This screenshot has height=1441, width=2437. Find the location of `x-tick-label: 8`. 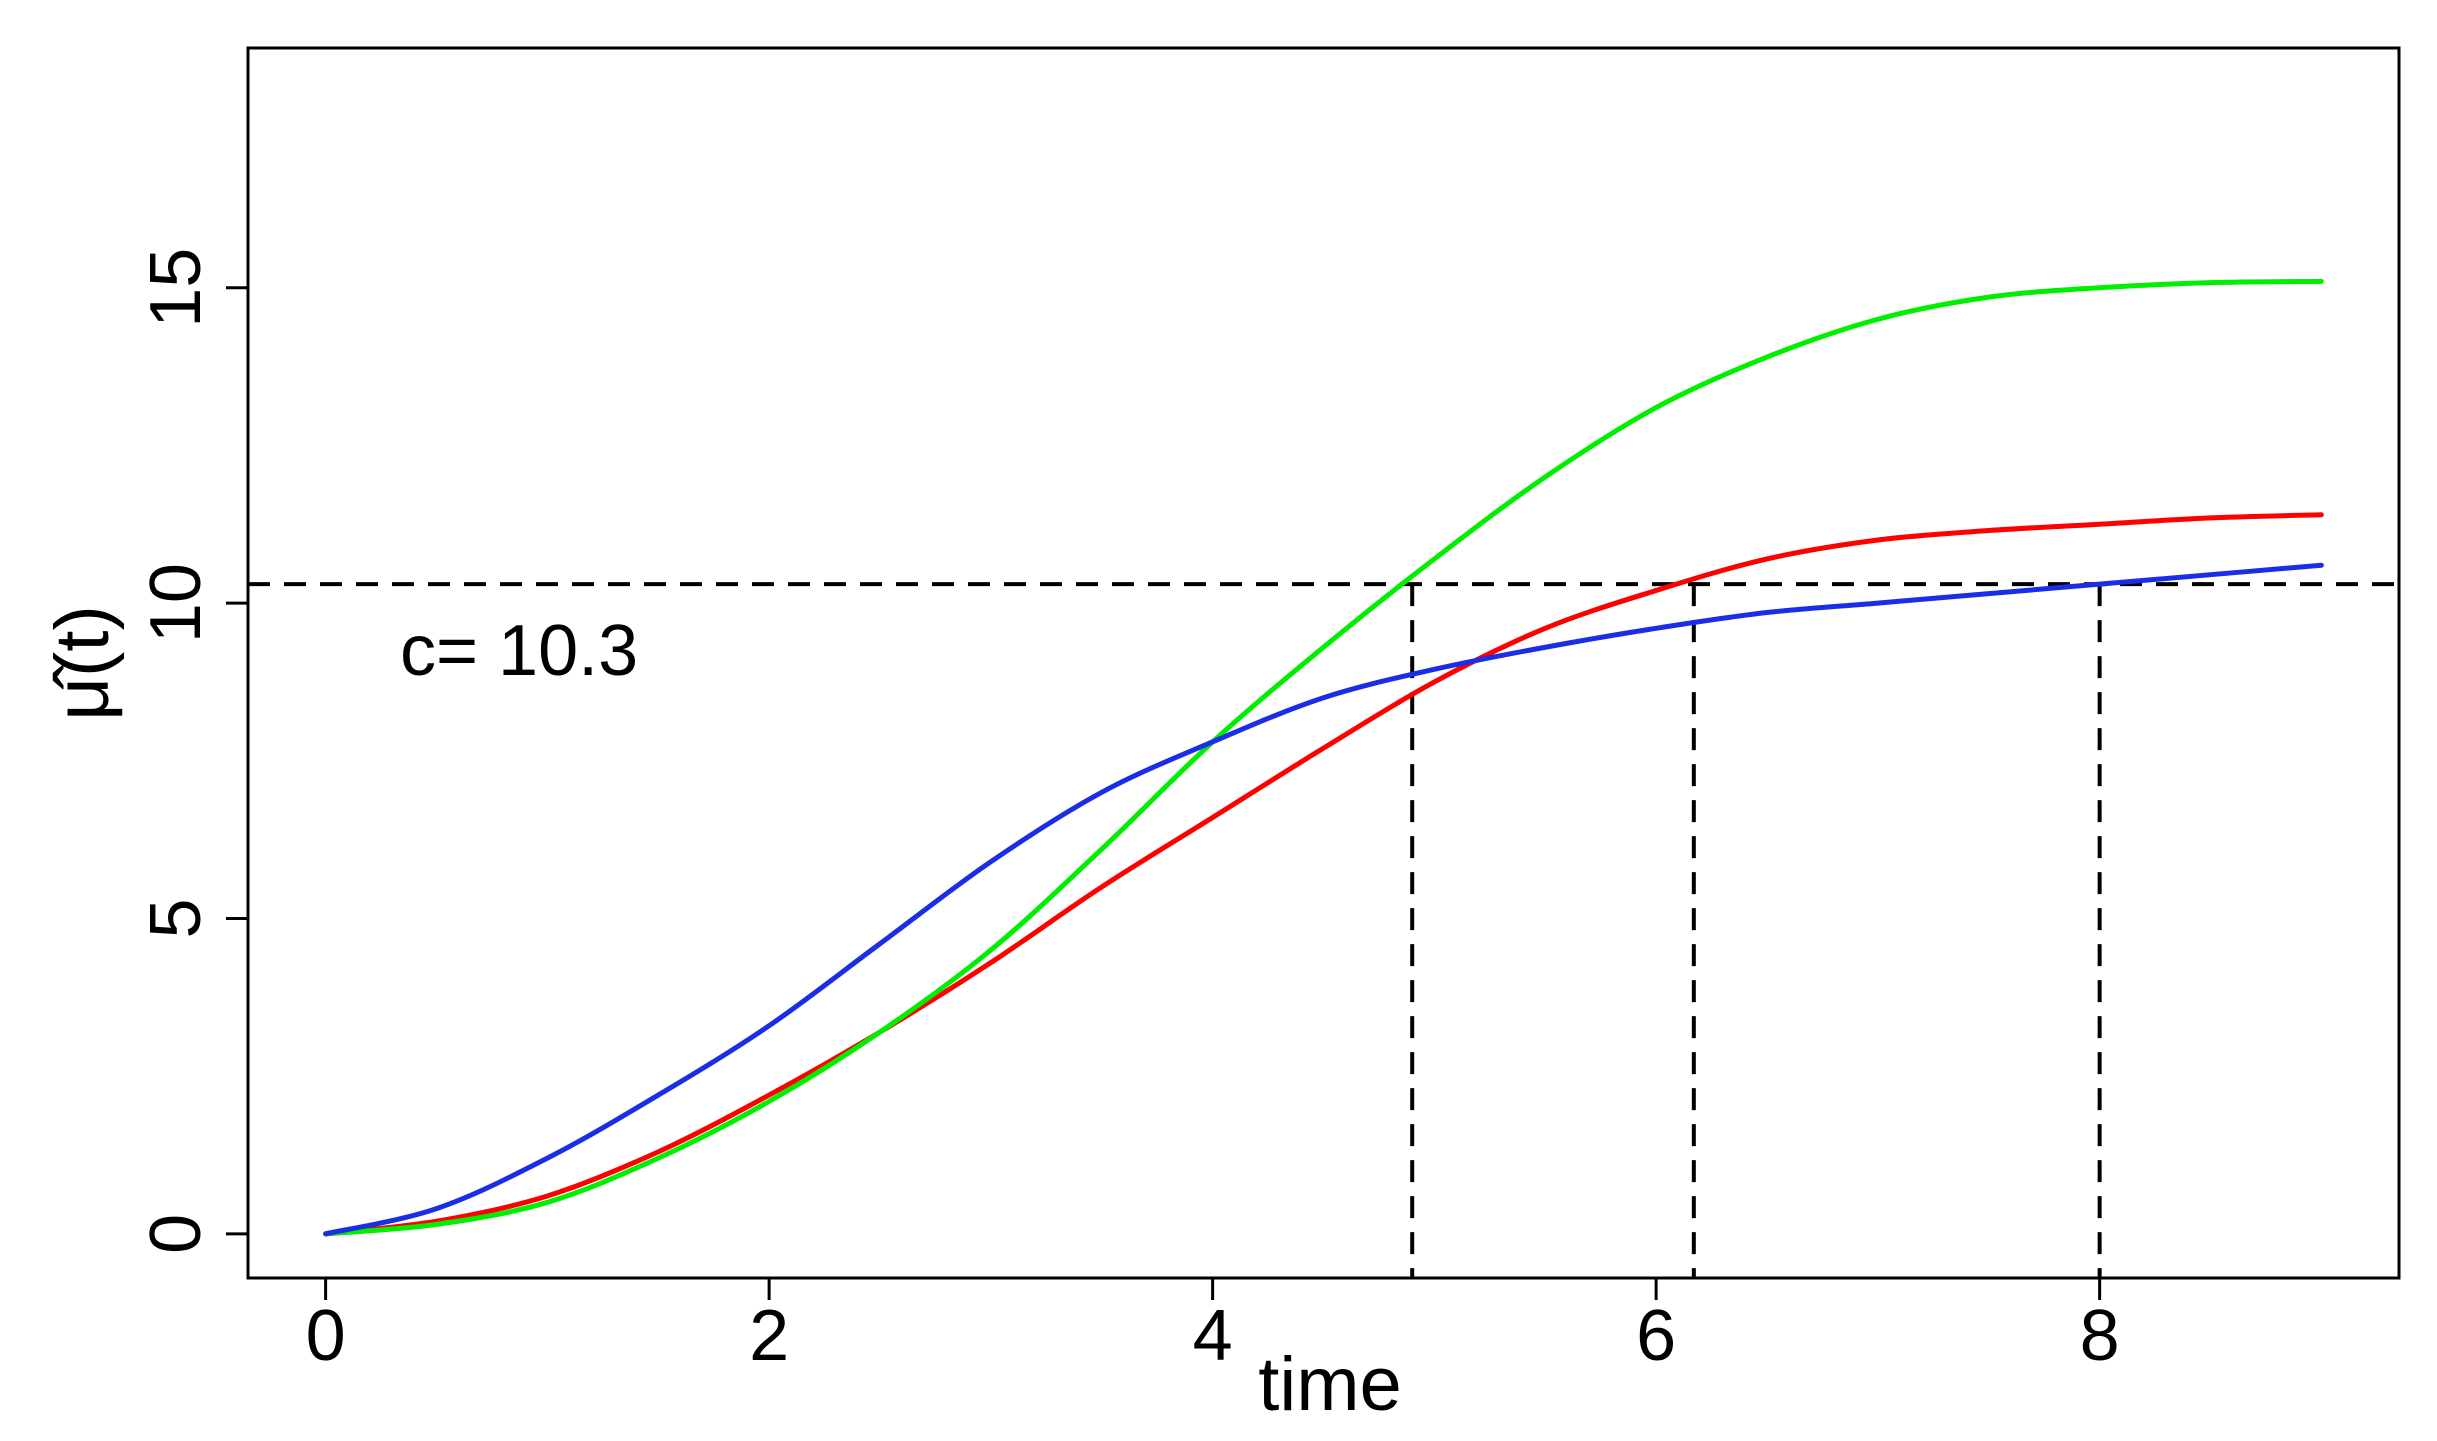

x-tick-label: 8 is located at coordinates (2100, 1336).